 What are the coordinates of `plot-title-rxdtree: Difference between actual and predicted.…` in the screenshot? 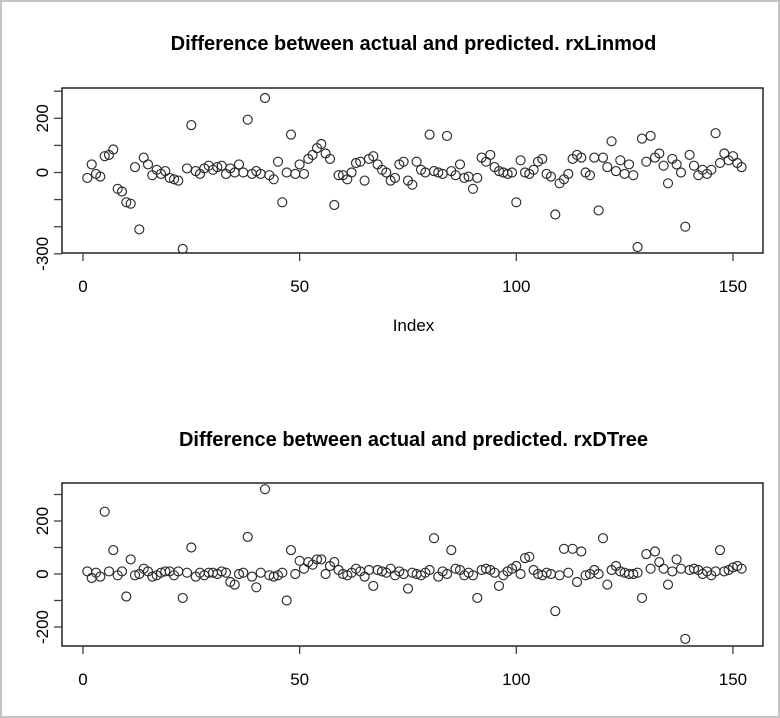 It's located at (413, 440).